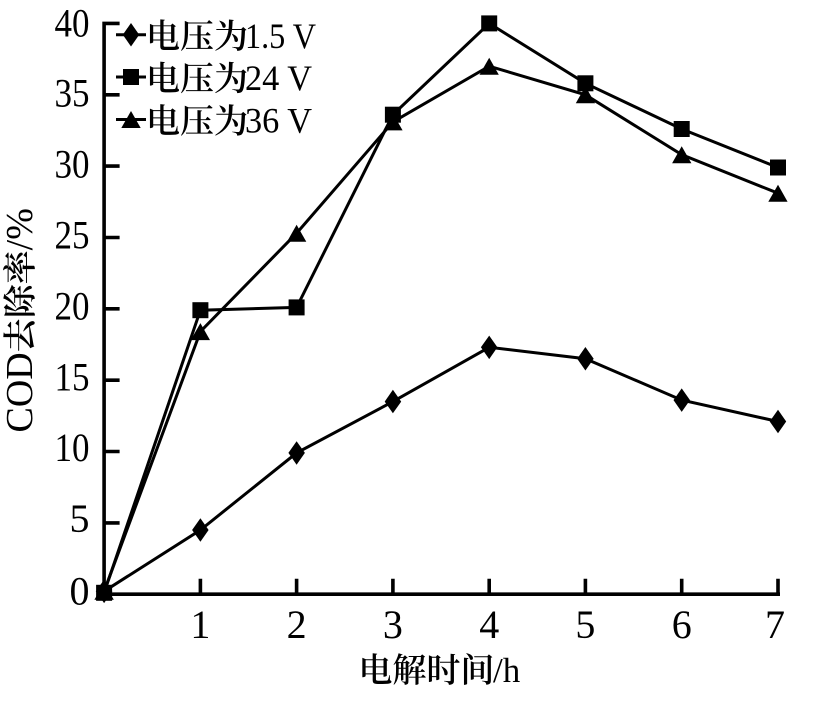 The width and height of the screenshot is (816, 712). What do you see at coordinates (489, 624) in the screenshot?
I see `svg-text: 4` at bounding box center [489, 624].